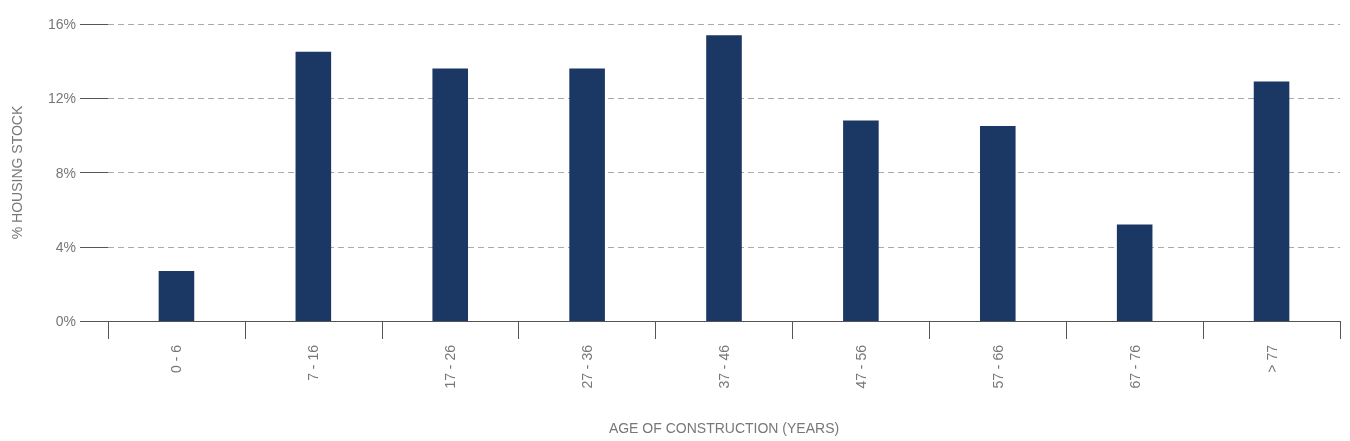  What do you see at coordinates (61, 98) in the screenshot?
I see `y-tick-label: 12%` at bounding box center [61, 98].